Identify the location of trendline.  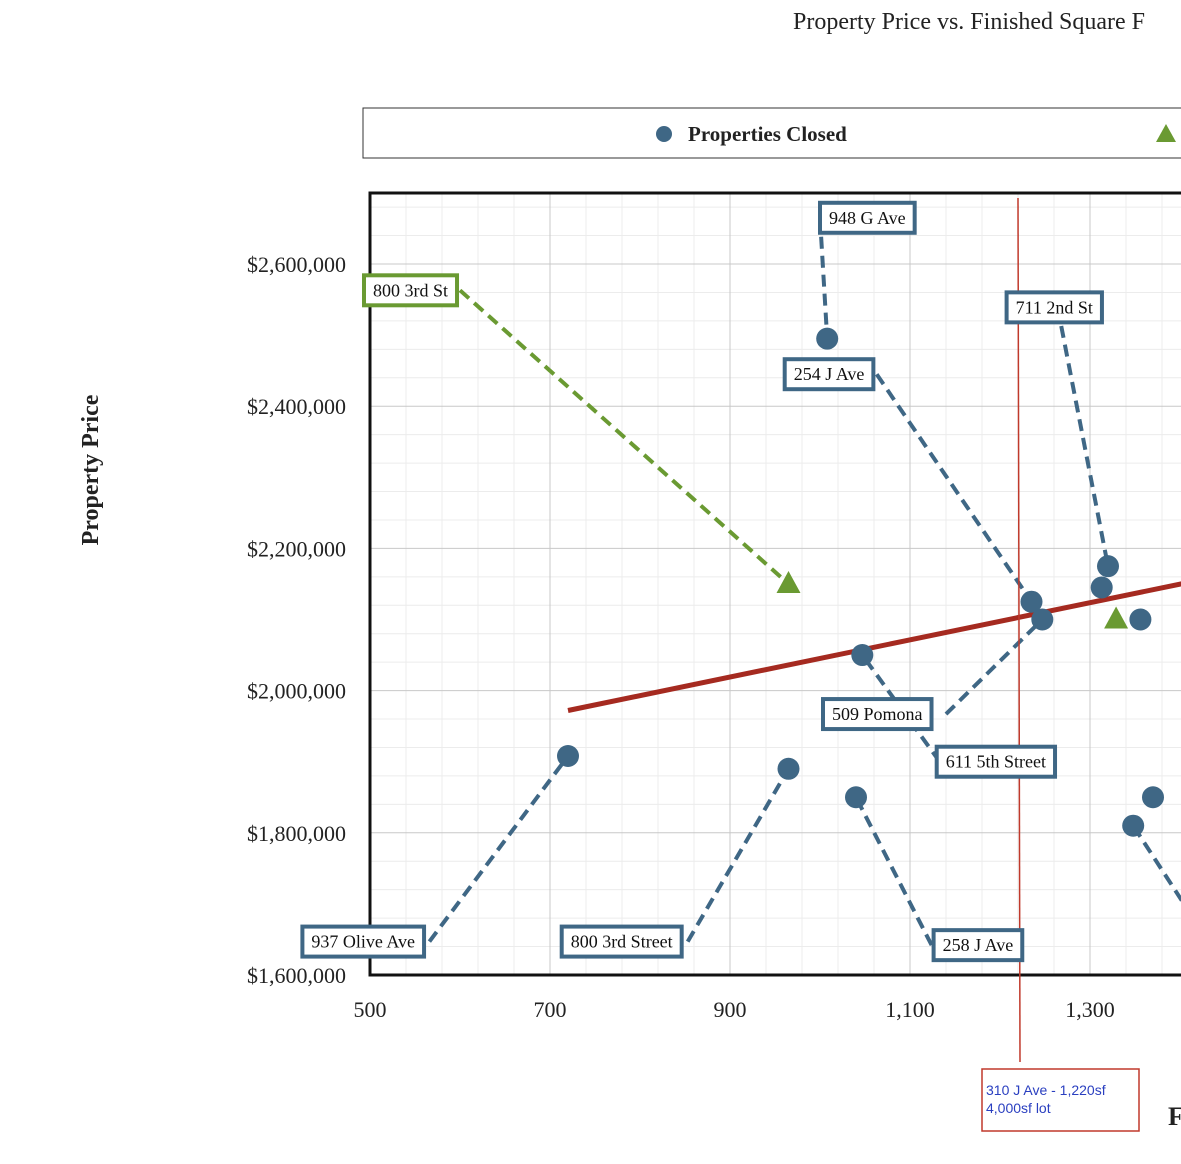
(874, 647).